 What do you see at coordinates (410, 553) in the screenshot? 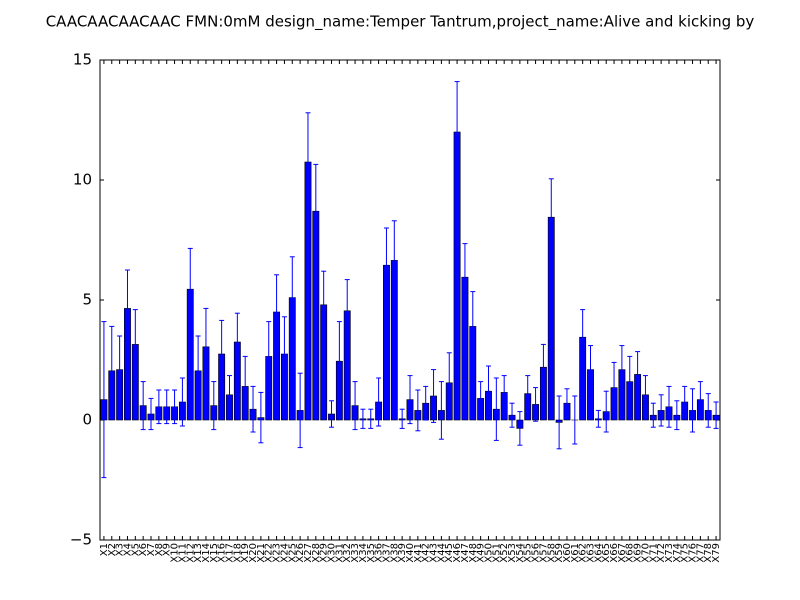
I see `x-tick-label: X40` at bounding box center [410, 553].